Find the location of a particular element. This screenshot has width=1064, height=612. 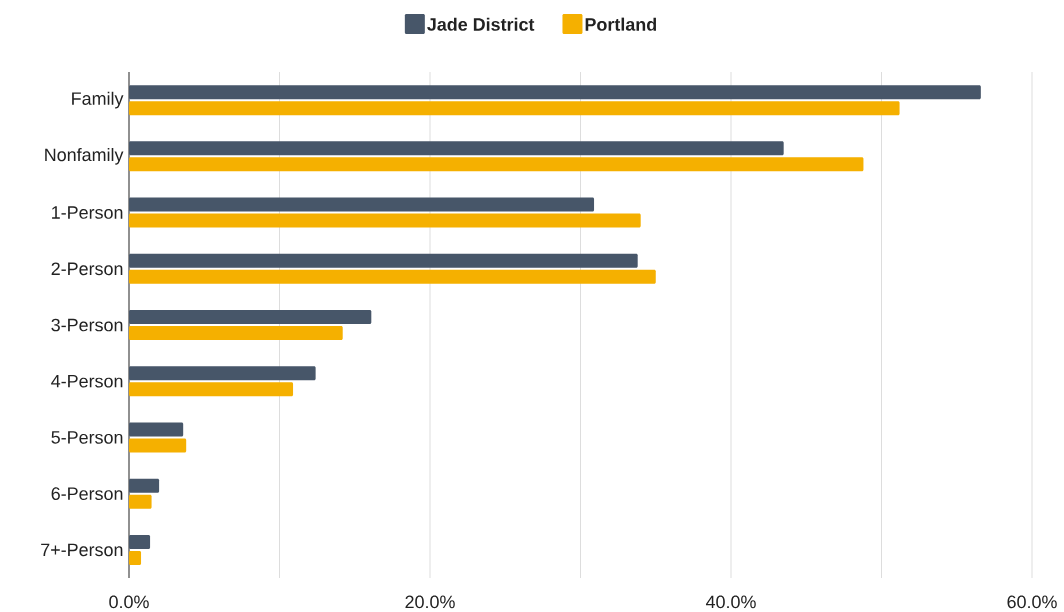

x-tick-label: 40.0% is located at coordinates (730, 602).